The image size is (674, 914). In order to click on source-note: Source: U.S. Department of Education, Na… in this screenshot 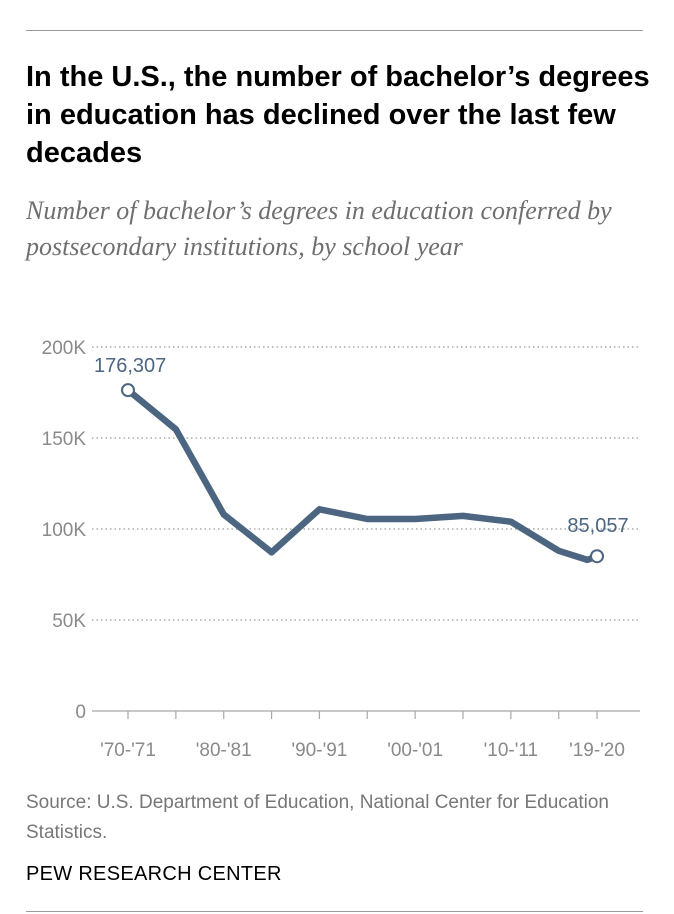, I will do `click(317, 817)`.